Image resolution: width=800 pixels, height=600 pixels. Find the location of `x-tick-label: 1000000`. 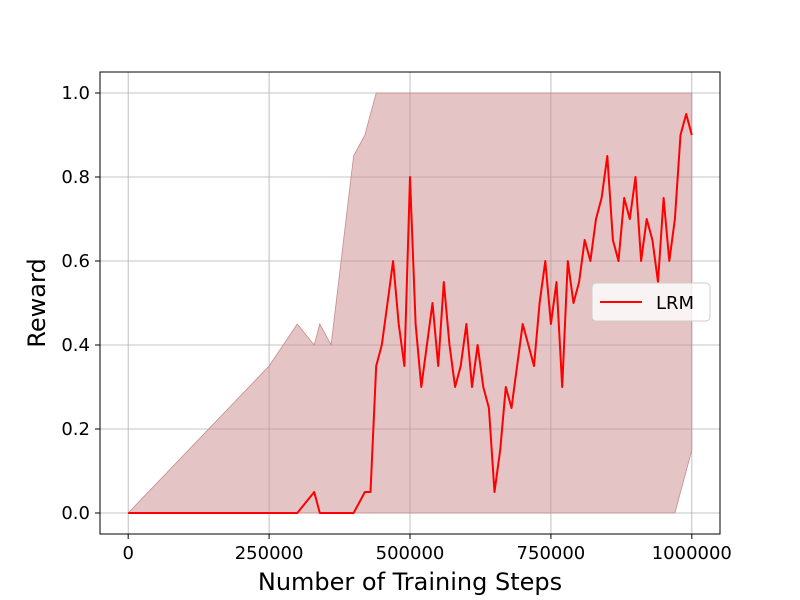

x-tick-label: 1000000 is located at coordinates (692, 553).